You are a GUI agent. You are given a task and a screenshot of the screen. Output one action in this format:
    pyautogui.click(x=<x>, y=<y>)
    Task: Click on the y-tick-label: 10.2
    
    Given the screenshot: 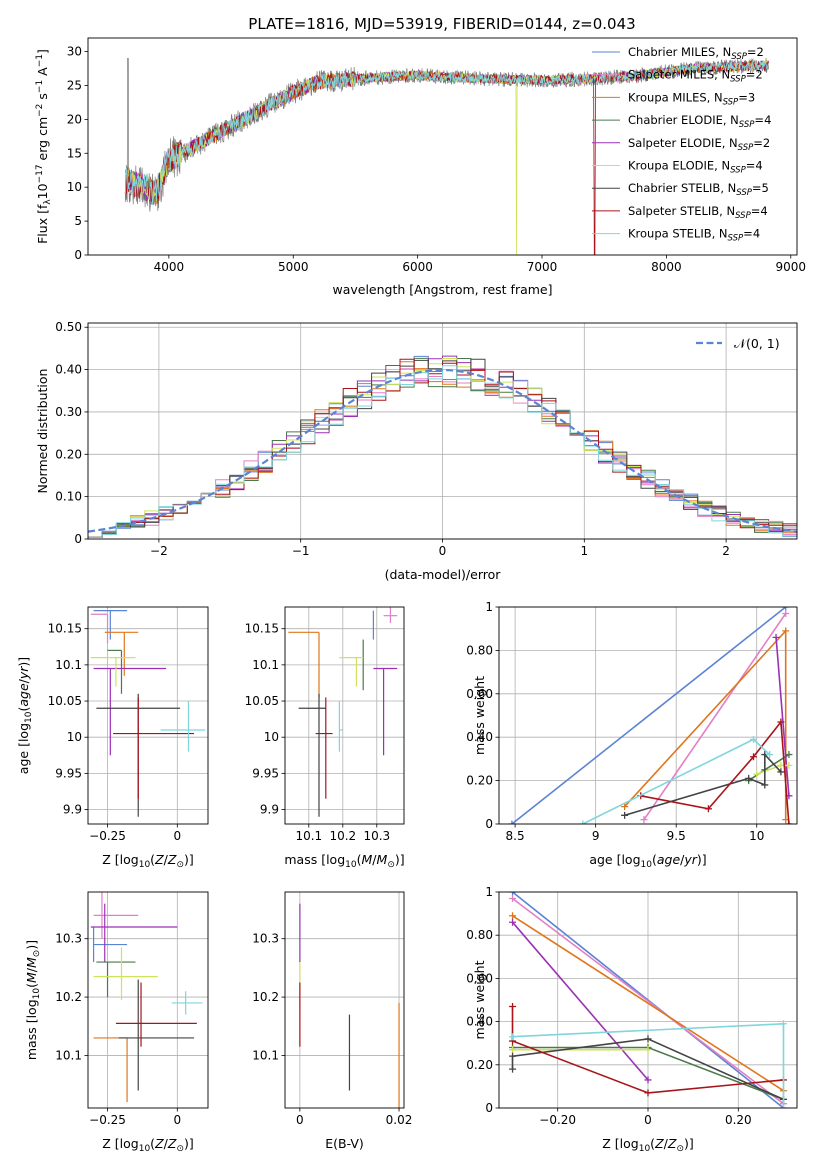 What is the action you would take?
    pyautogui.click(x=68, y=997)
    